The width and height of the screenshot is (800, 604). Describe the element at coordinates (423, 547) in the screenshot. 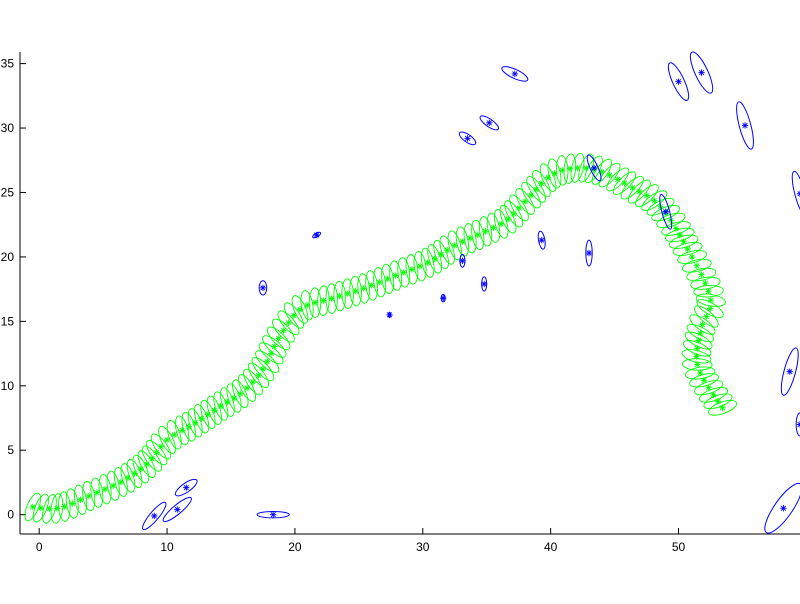

I see `x-tick-label: 30` at that location.